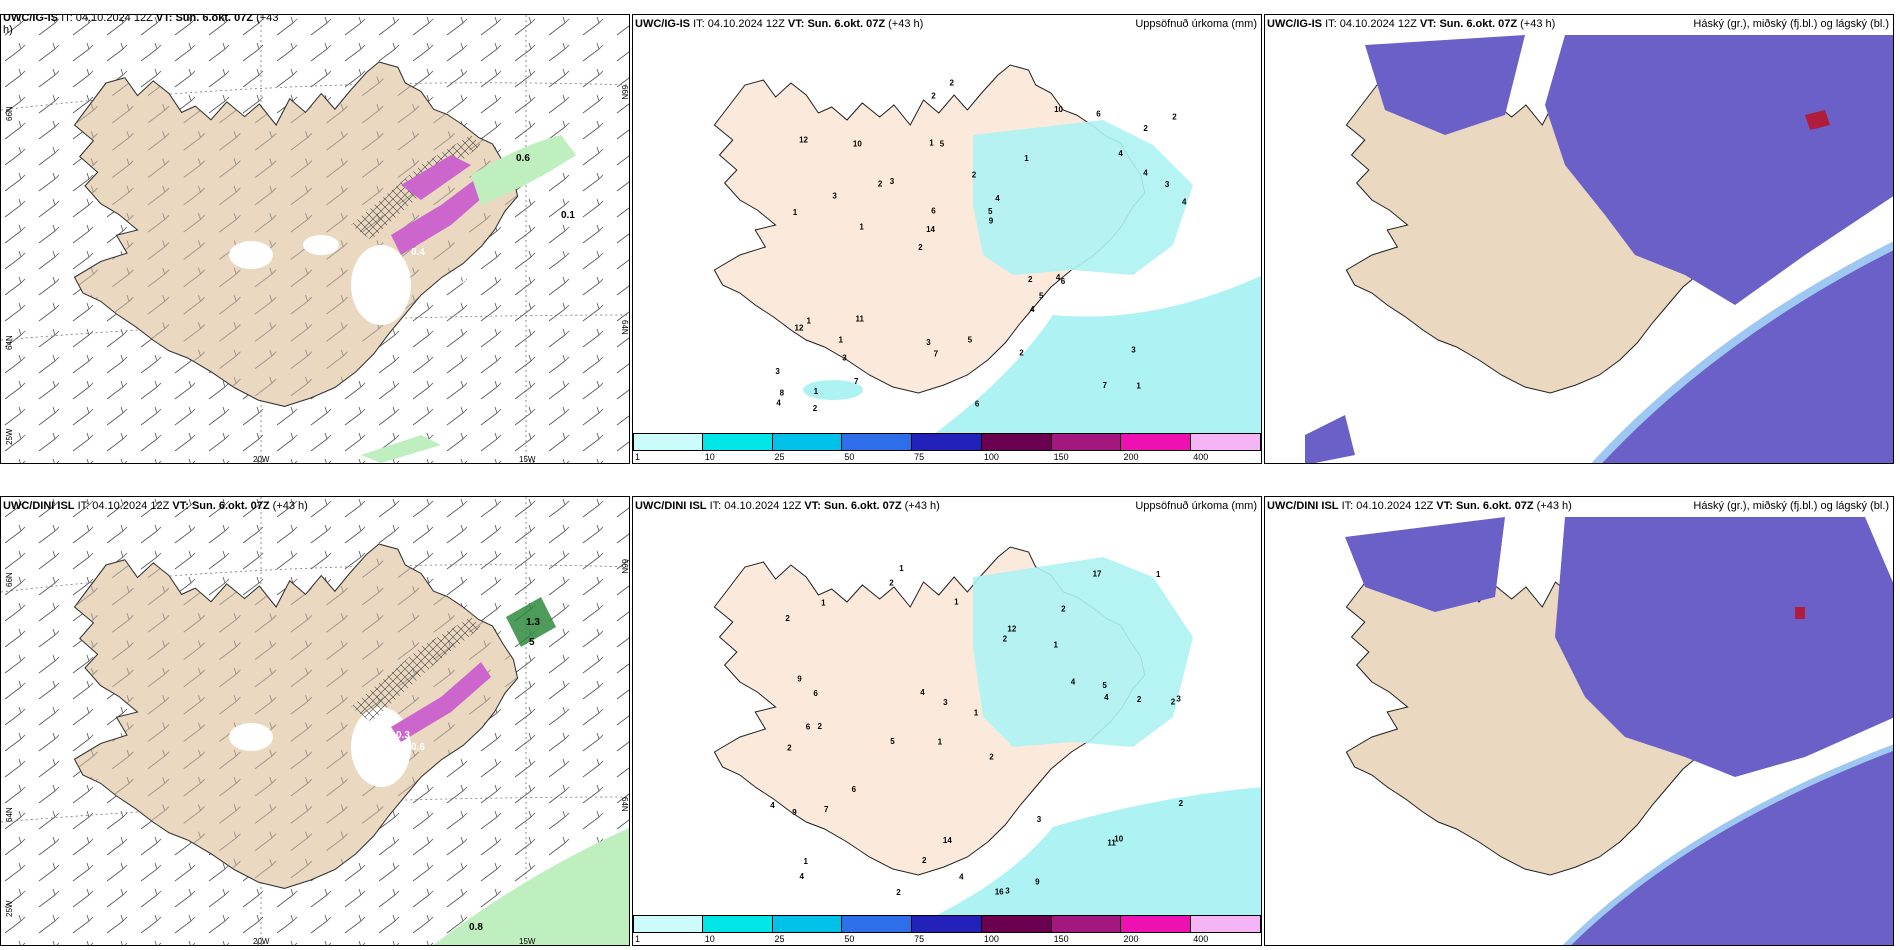 This screenshot has height=950, width=1900. What do you see at coordinates (403, 735) in the screenshot?
I see `value-label: 0.3` at bounding box center [403, 735].